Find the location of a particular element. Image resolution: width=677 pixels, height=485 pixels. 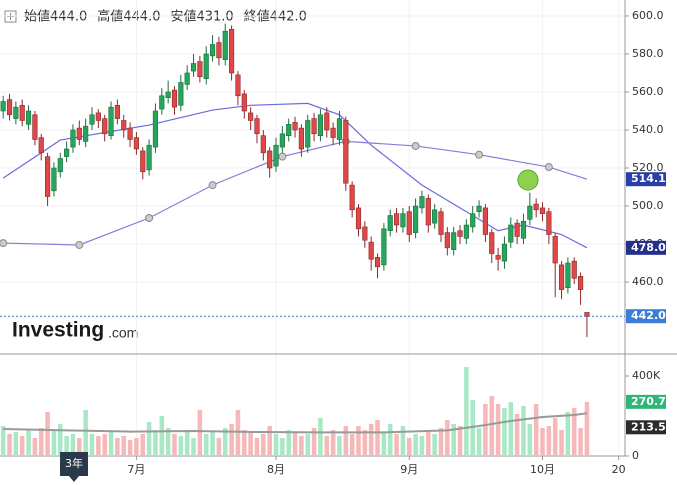

ma-end-label-bg is located at coordinates (646, 179).